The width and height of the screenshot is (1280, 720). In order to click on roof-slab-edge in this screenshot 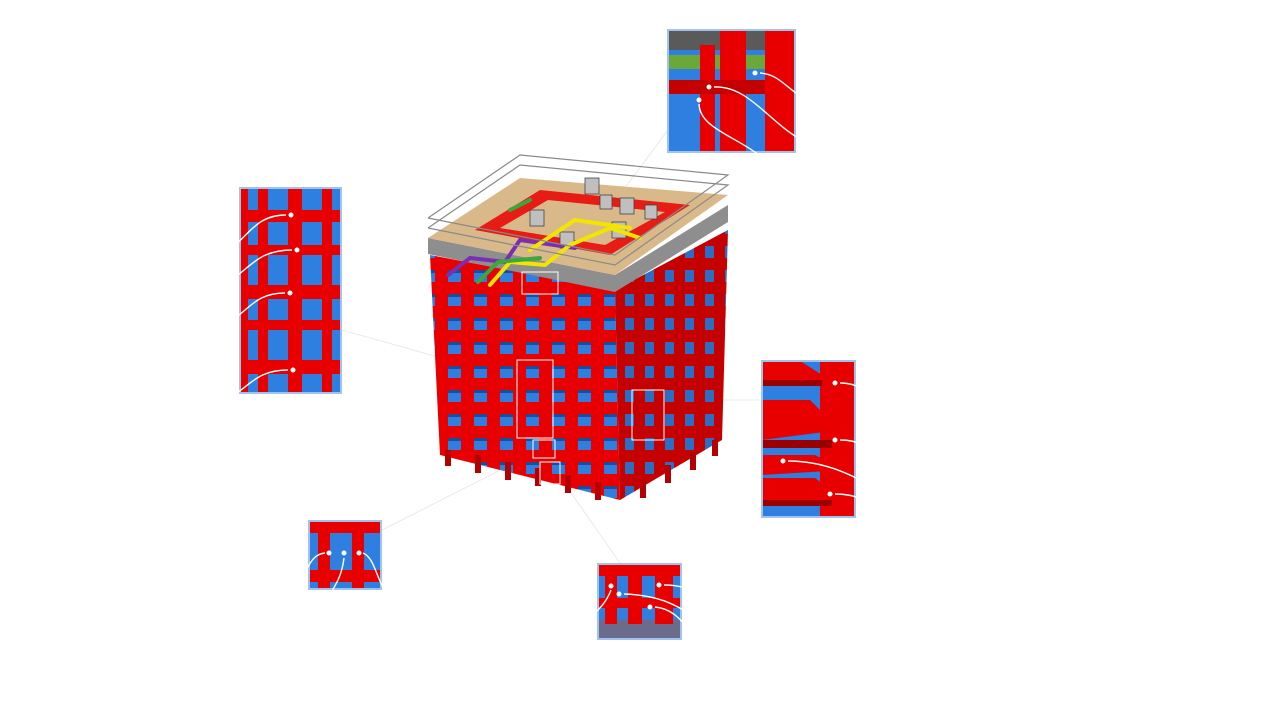, I will do `click(578, 248)`.